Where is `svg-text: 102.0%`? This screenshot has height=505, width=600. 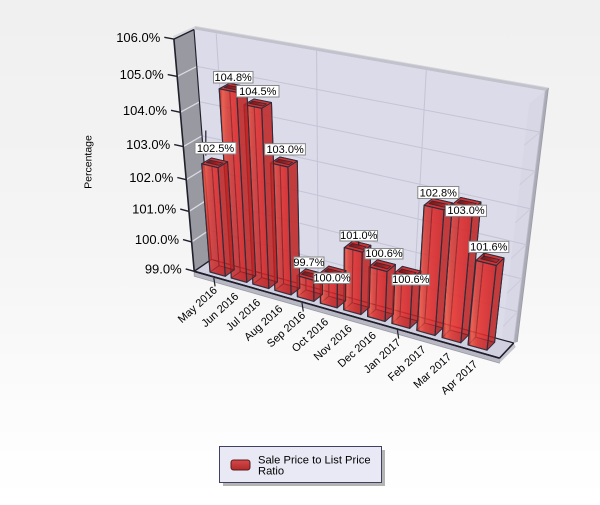
svg-text: 102.0% is located at coordinates (151, 177).